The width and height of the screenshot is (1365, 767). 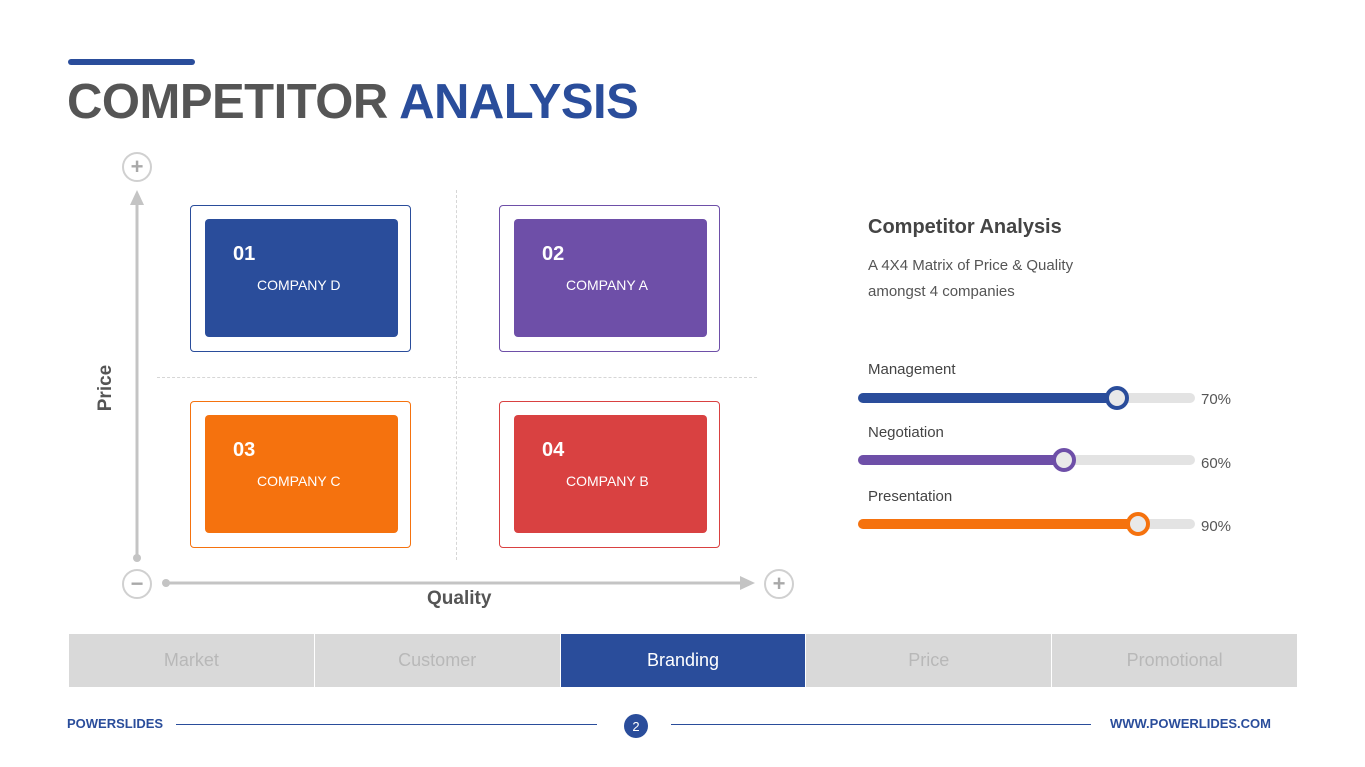 I want to click on skill-slider-management, so click(x=1026, y=398).